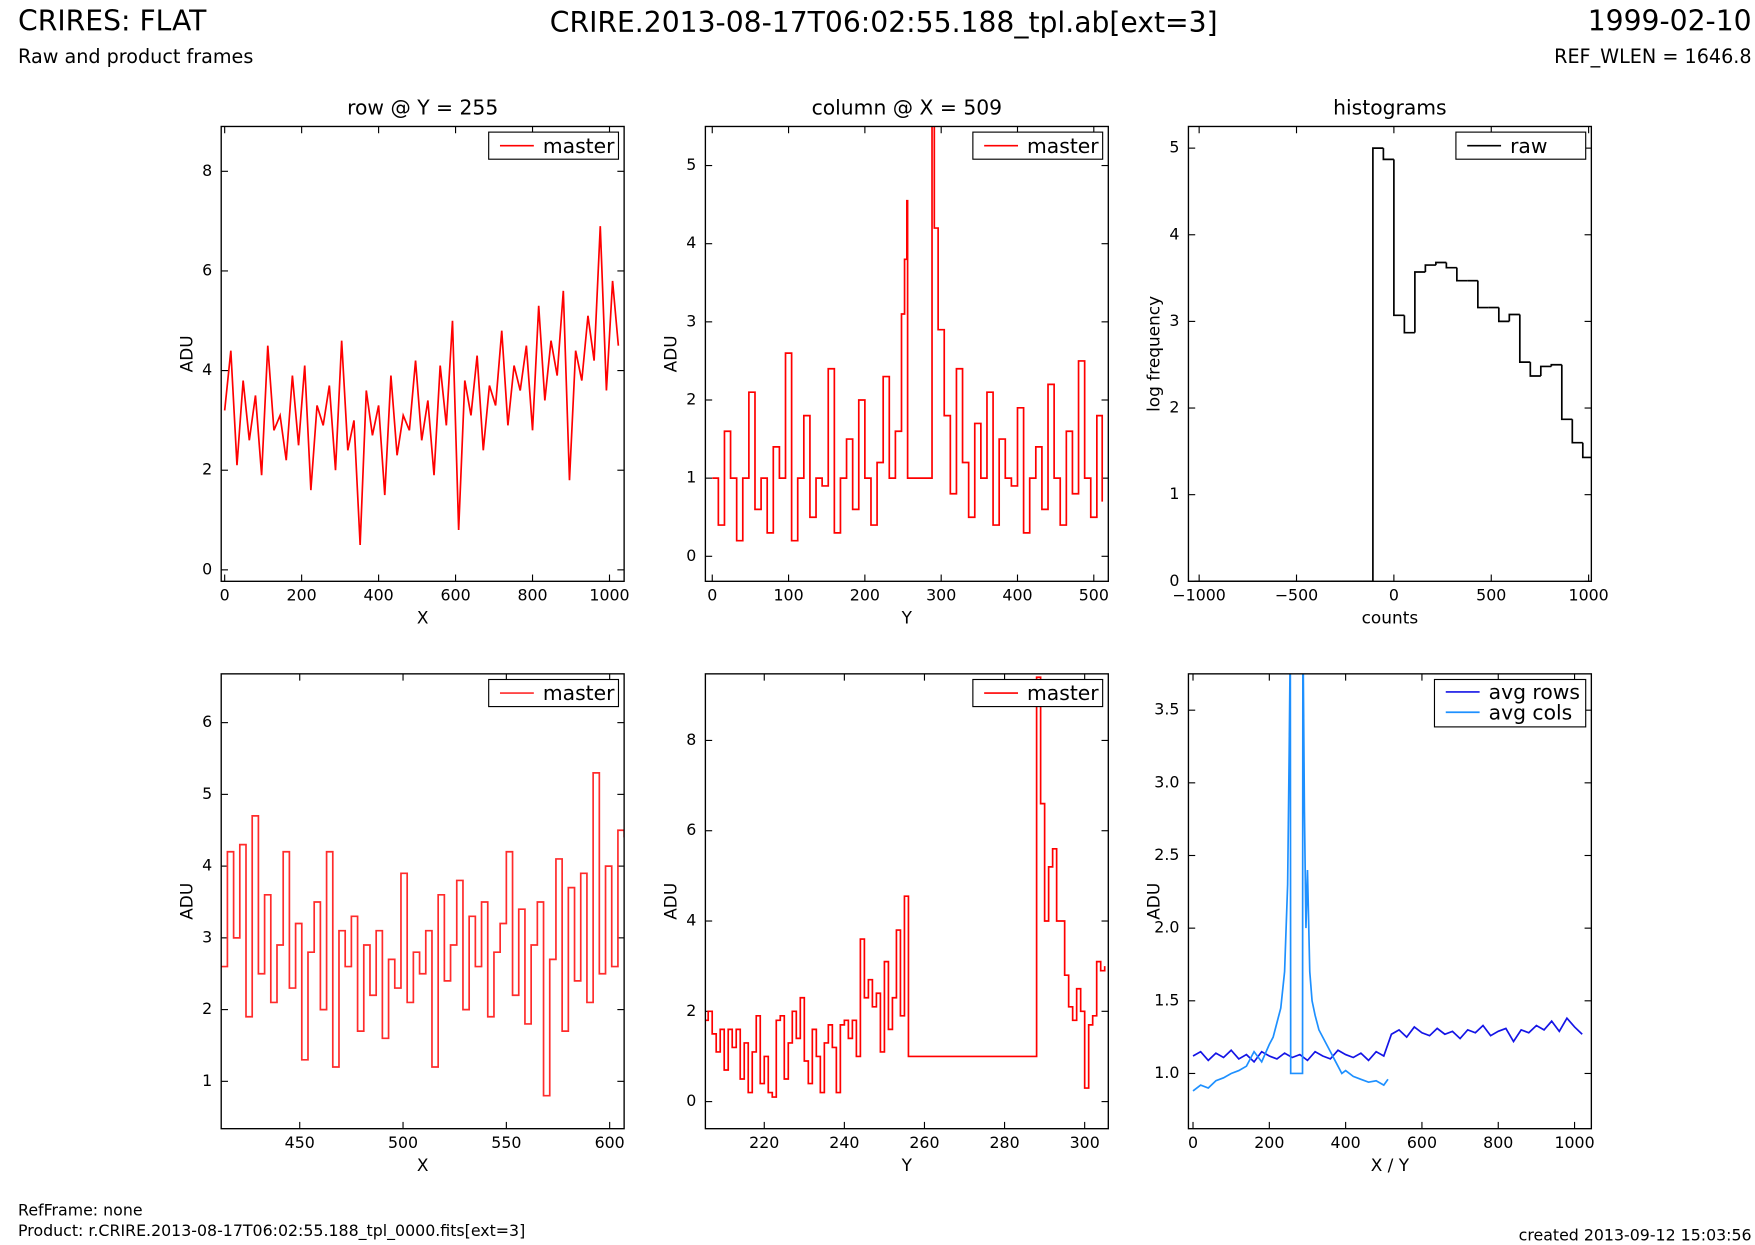 Image resolution: width=1755 pixels, height=1245 pixels. What do you see at coordinates (1528, 146) in the screenshot?
I see `legend-label: raw` at bounding box center [1528, 146].